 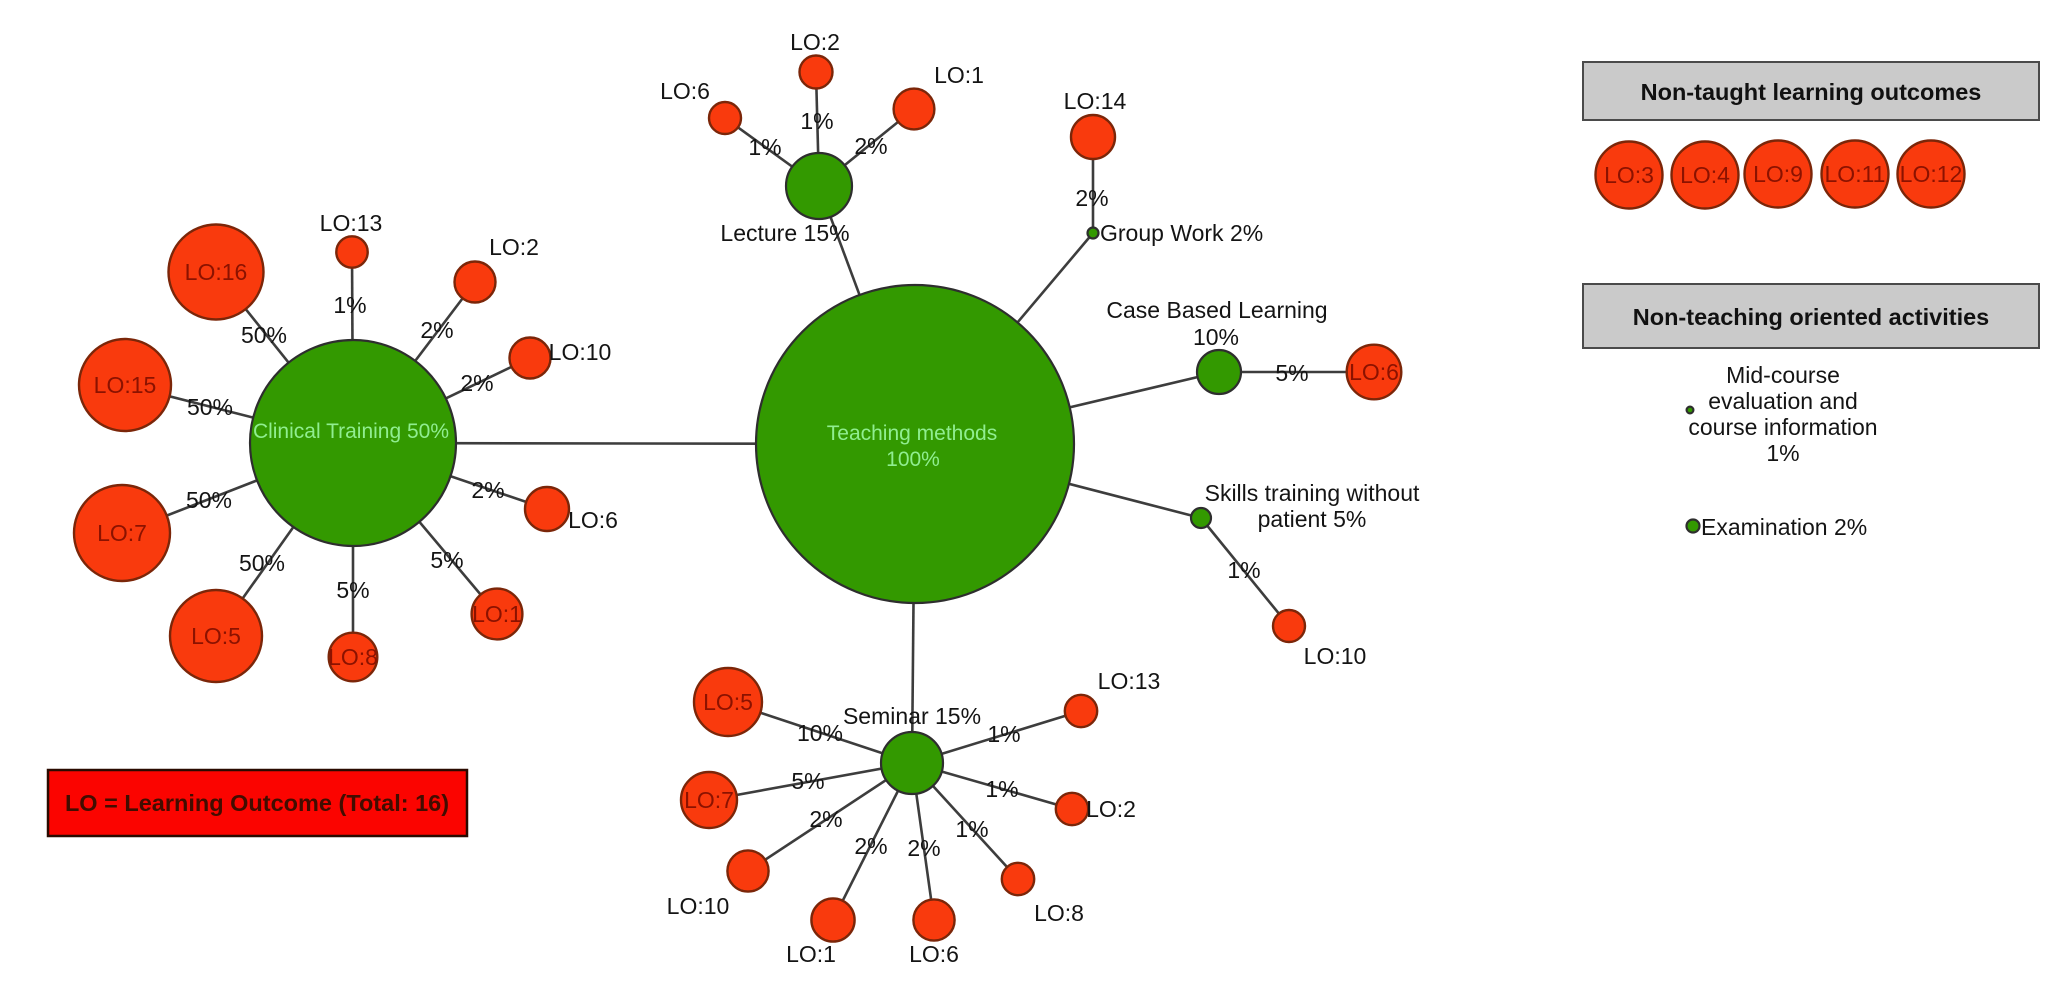 I want to click on svg-text: LO:3, so click(x=1629, y=175).